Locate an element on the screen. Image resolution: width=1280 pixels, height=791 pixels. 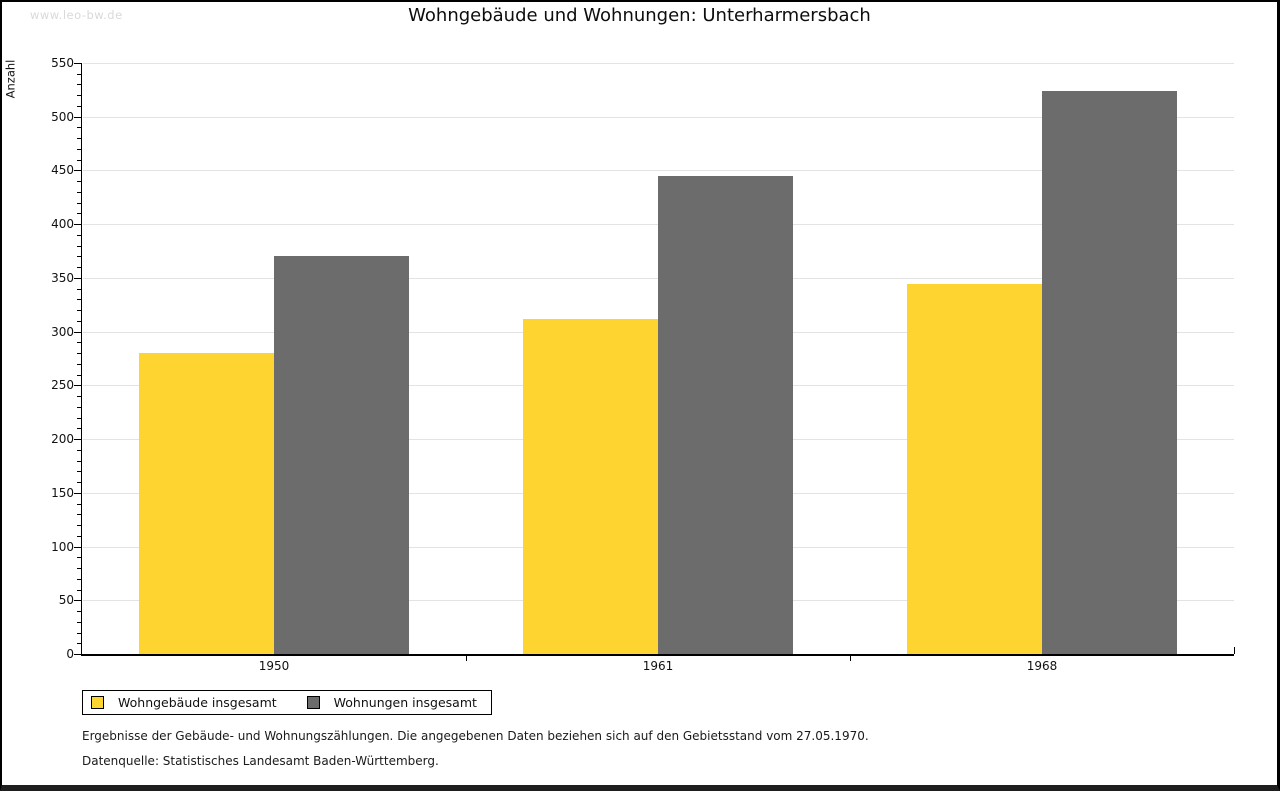
y-tick-label-350: 350 is located at coordinates (62, 278).